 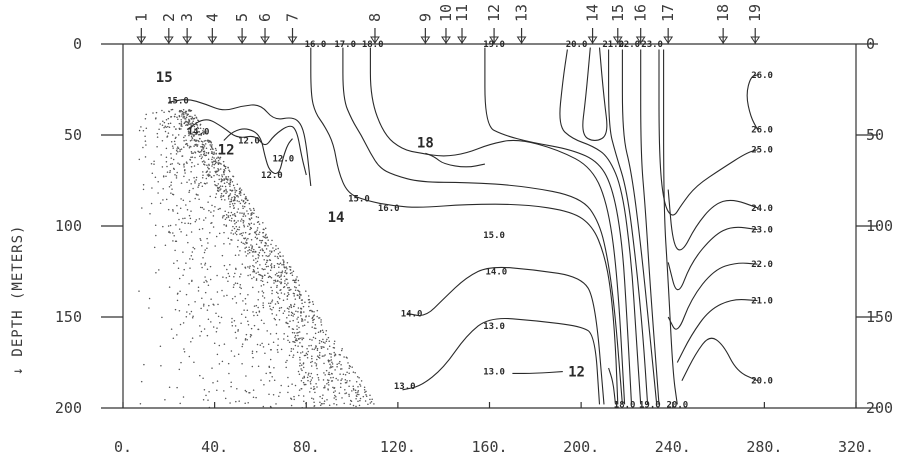 What do you see at coordinates (77, 44) in the screenshot?
I see `y-tick-label-left: 0` at bounding box center [77, 44].